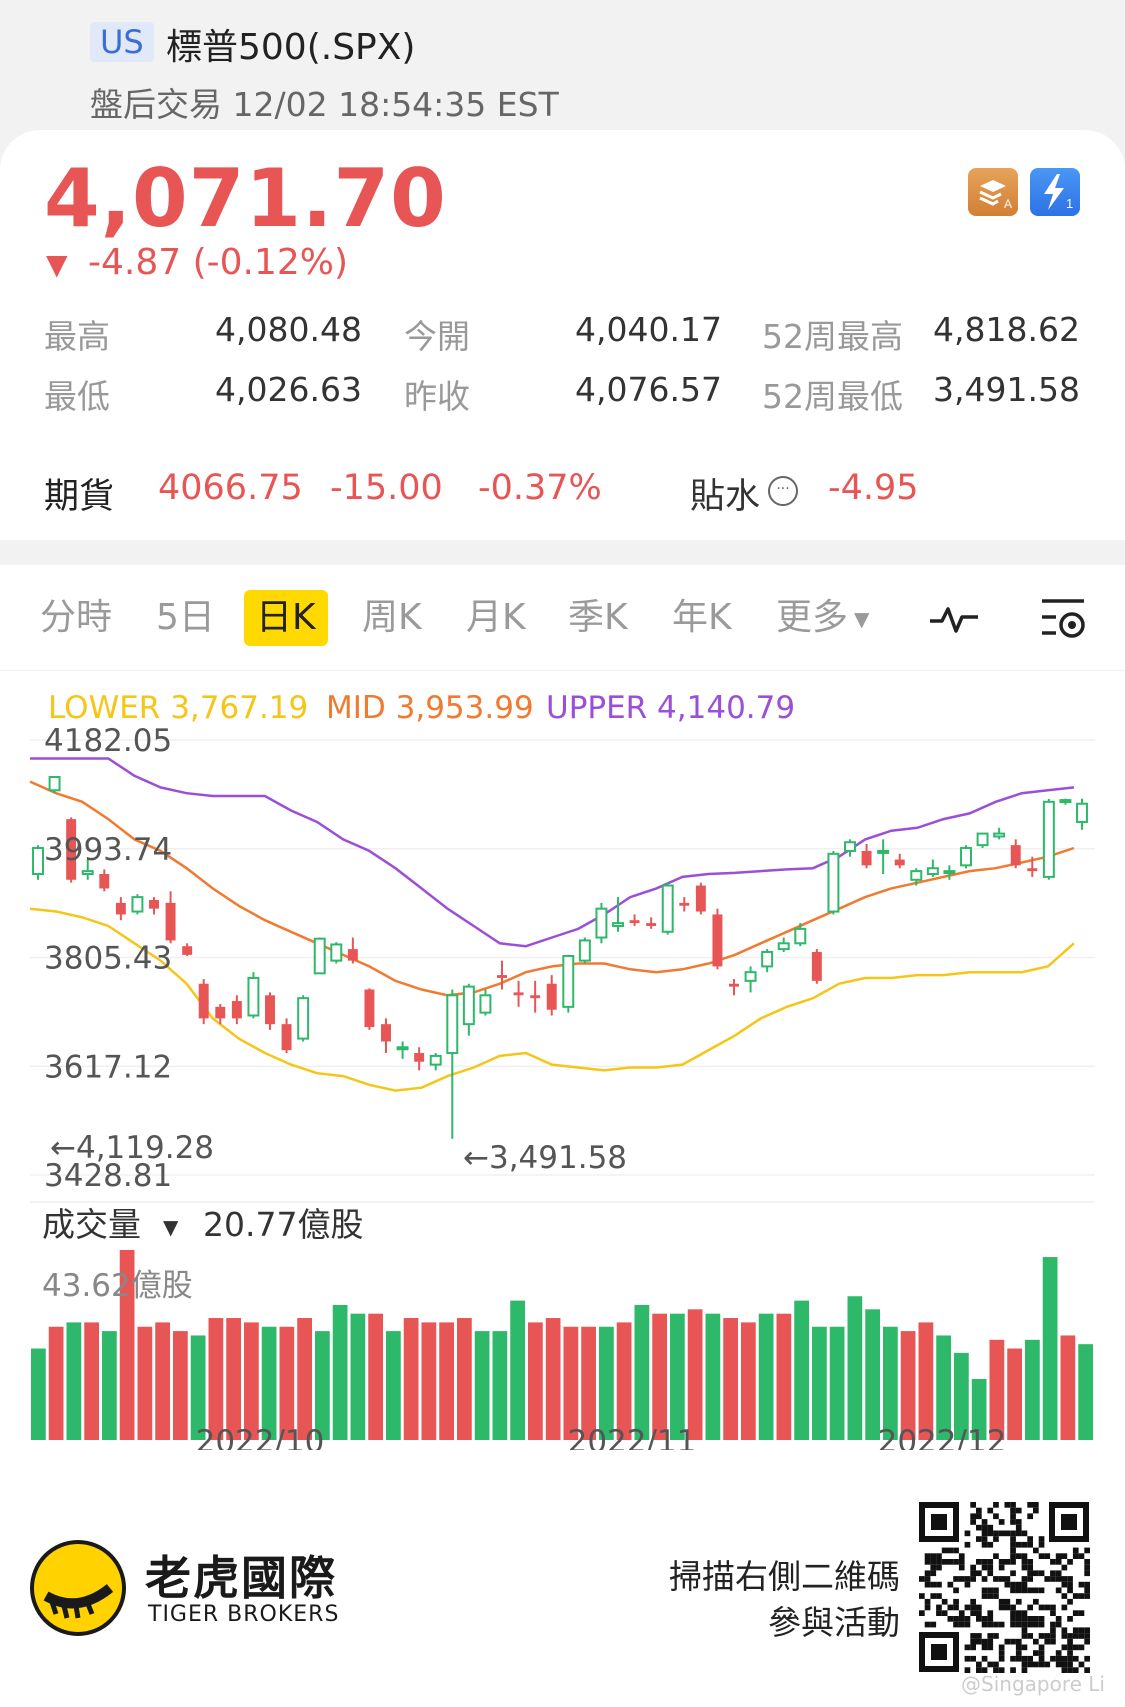  What do you see at coordinates (873, 488) in the screenshot?
I see `discount-value: -4.95` at bounding box center [873, 488].